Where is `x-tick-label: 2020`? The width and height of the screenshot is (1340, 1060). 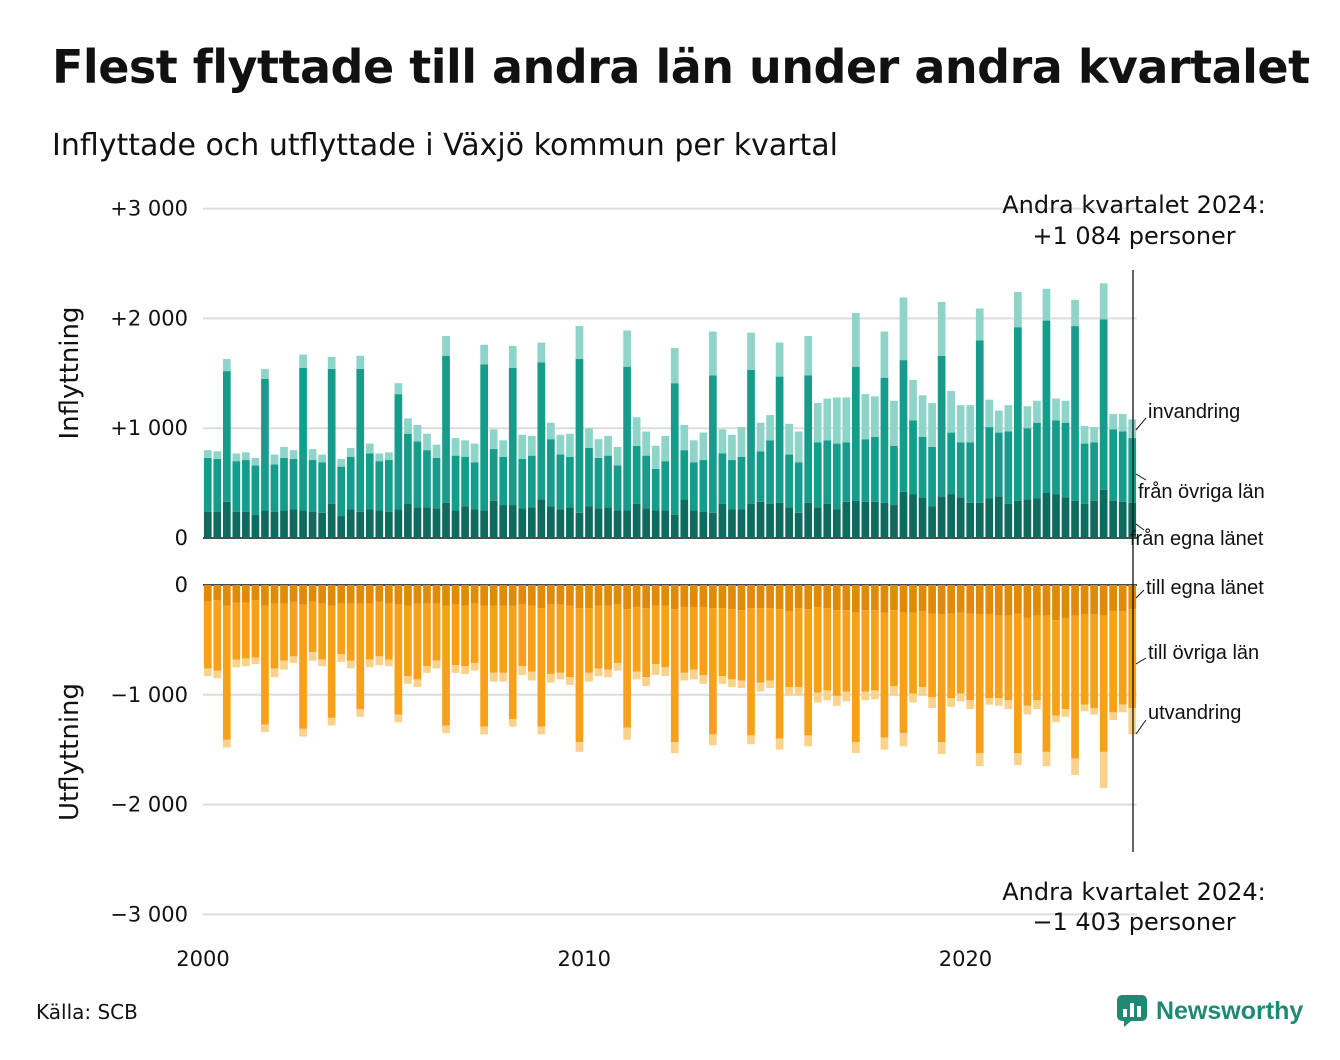
x-tick-label: 2020 is located at coordinates (965, 959).